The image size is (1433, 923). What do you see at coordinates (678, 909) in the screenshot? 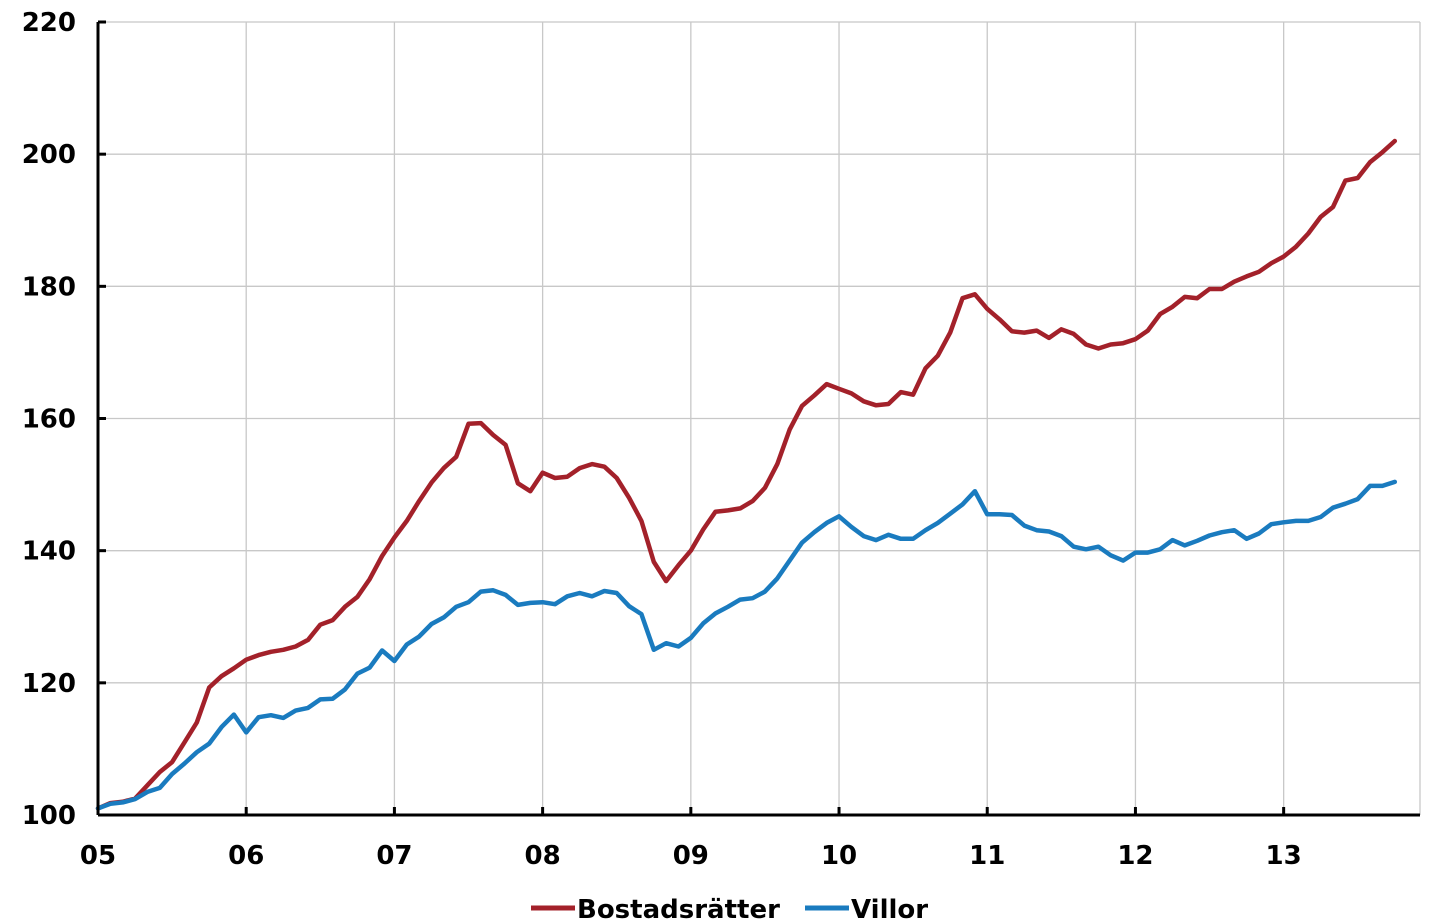
I see `legend-label-bostadsratter: Bostadsrätter` at bounding box center [678, 909].